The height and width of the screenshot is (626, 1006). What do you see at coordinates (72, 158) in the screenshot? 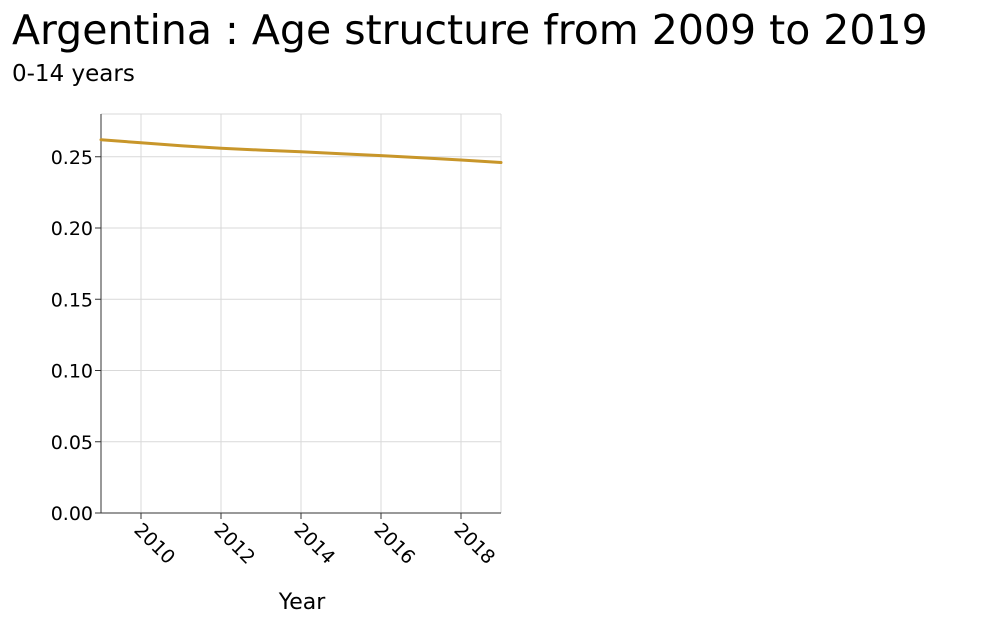
I see `y-tick-label: 0.25` at bounding box center [72, 158].